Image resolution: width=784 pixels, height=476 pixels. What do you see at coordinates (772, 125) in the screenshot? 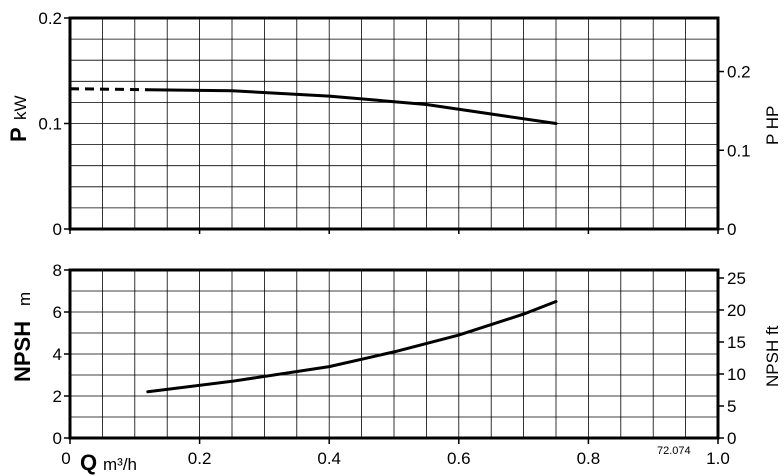
I see `power-y2label: P HP` at bounding box center [772, 125].